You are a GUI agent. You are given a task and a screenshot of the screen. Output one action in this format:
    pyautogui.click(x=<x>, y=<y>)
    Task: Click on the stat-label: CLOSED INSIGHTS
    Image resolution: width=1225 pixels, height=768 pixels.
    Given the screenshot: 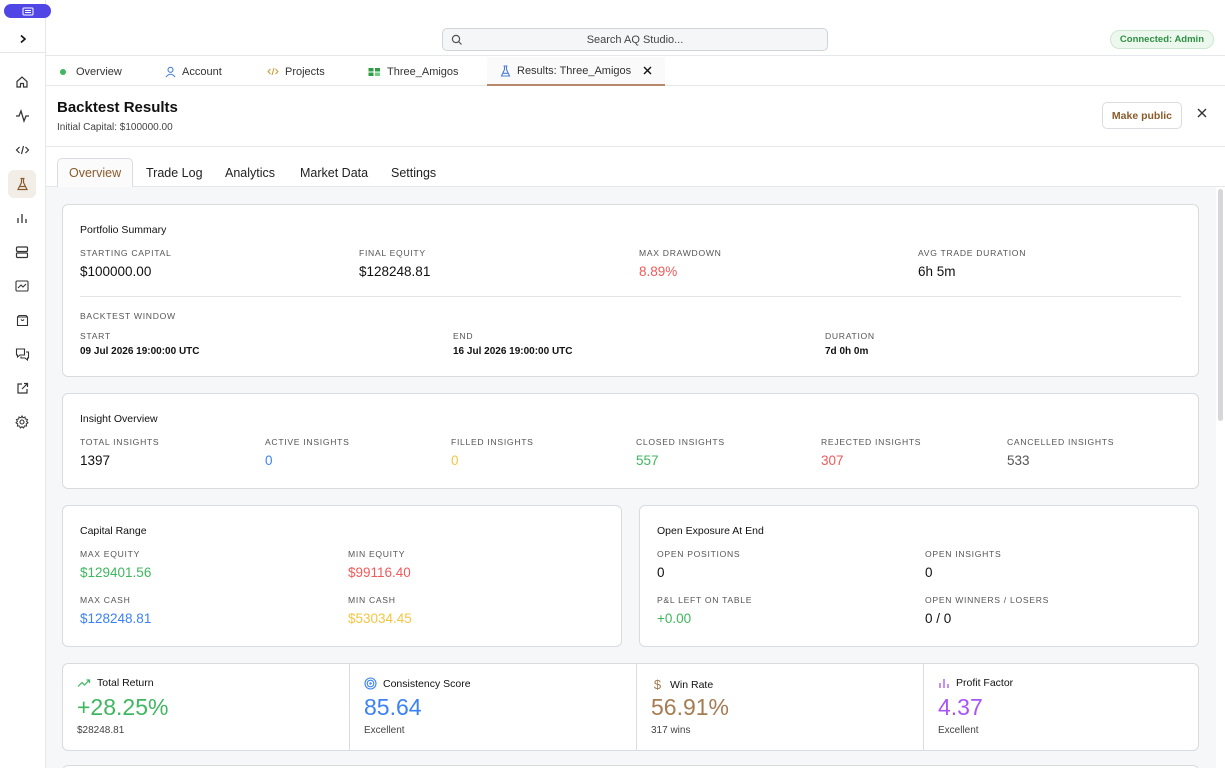 What is the action you would take?
    pyautogui.click(x=680, y=442)
    